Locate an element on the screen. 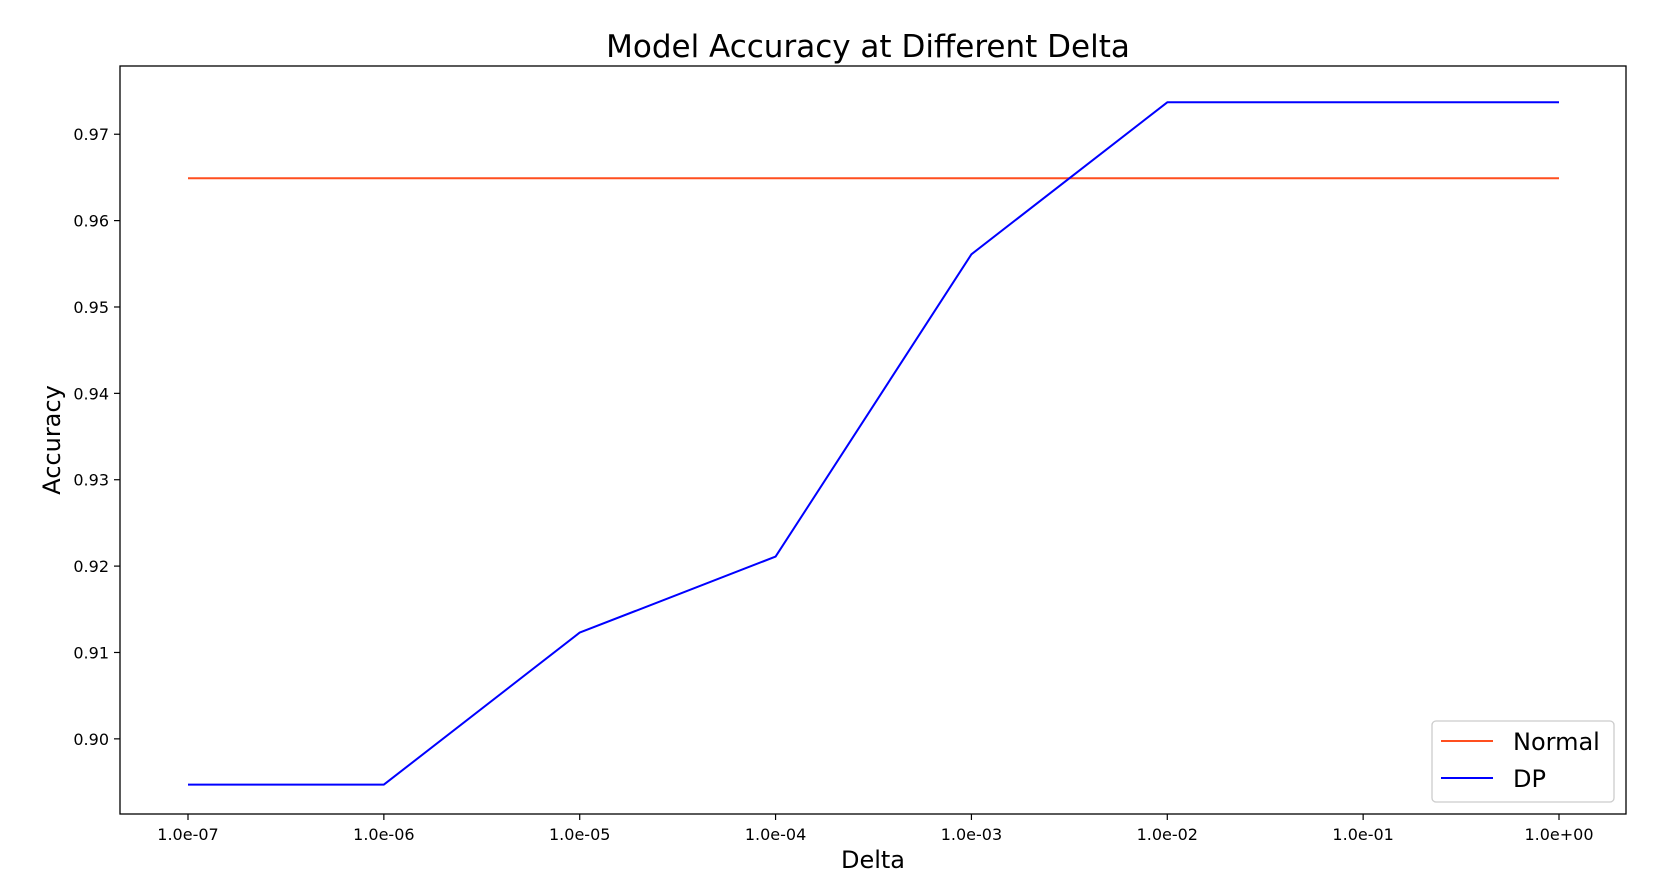 The image size is (1659, 887). x-tick-label: 1.0e-04 is located at coordinates (775, 834).